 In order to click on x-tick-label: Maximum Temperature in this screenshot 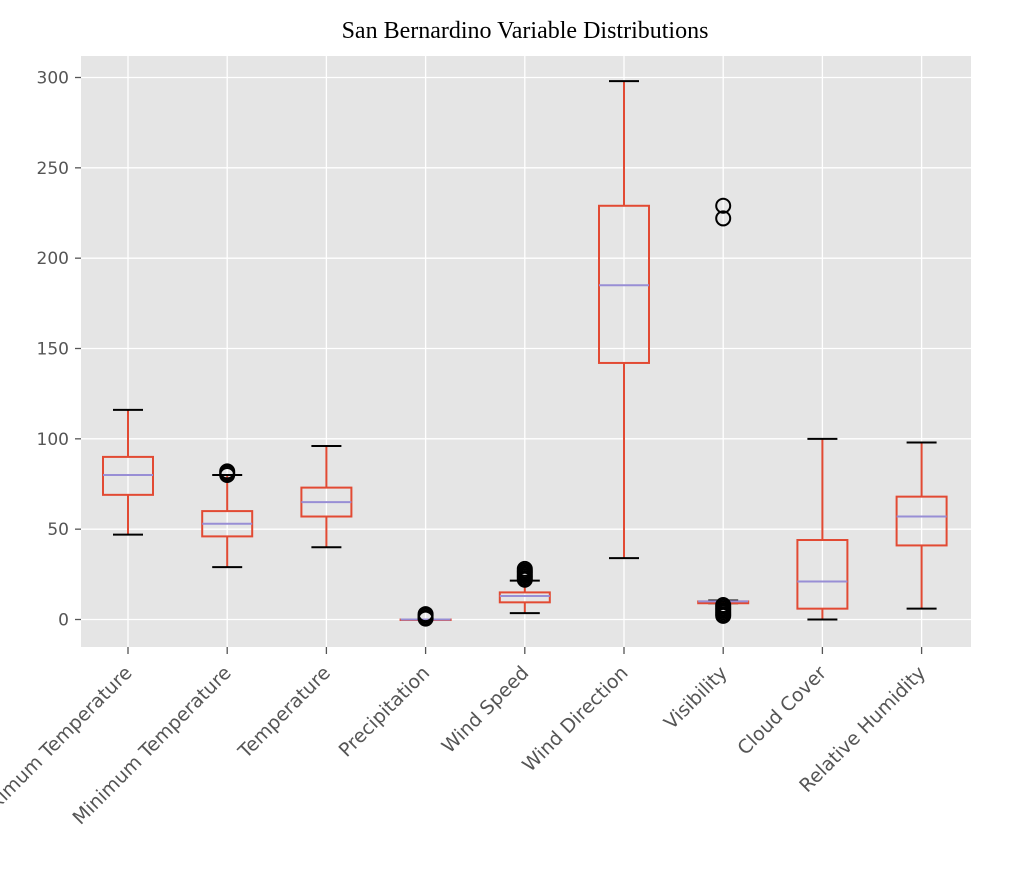, I will do `click(68, 747)`.